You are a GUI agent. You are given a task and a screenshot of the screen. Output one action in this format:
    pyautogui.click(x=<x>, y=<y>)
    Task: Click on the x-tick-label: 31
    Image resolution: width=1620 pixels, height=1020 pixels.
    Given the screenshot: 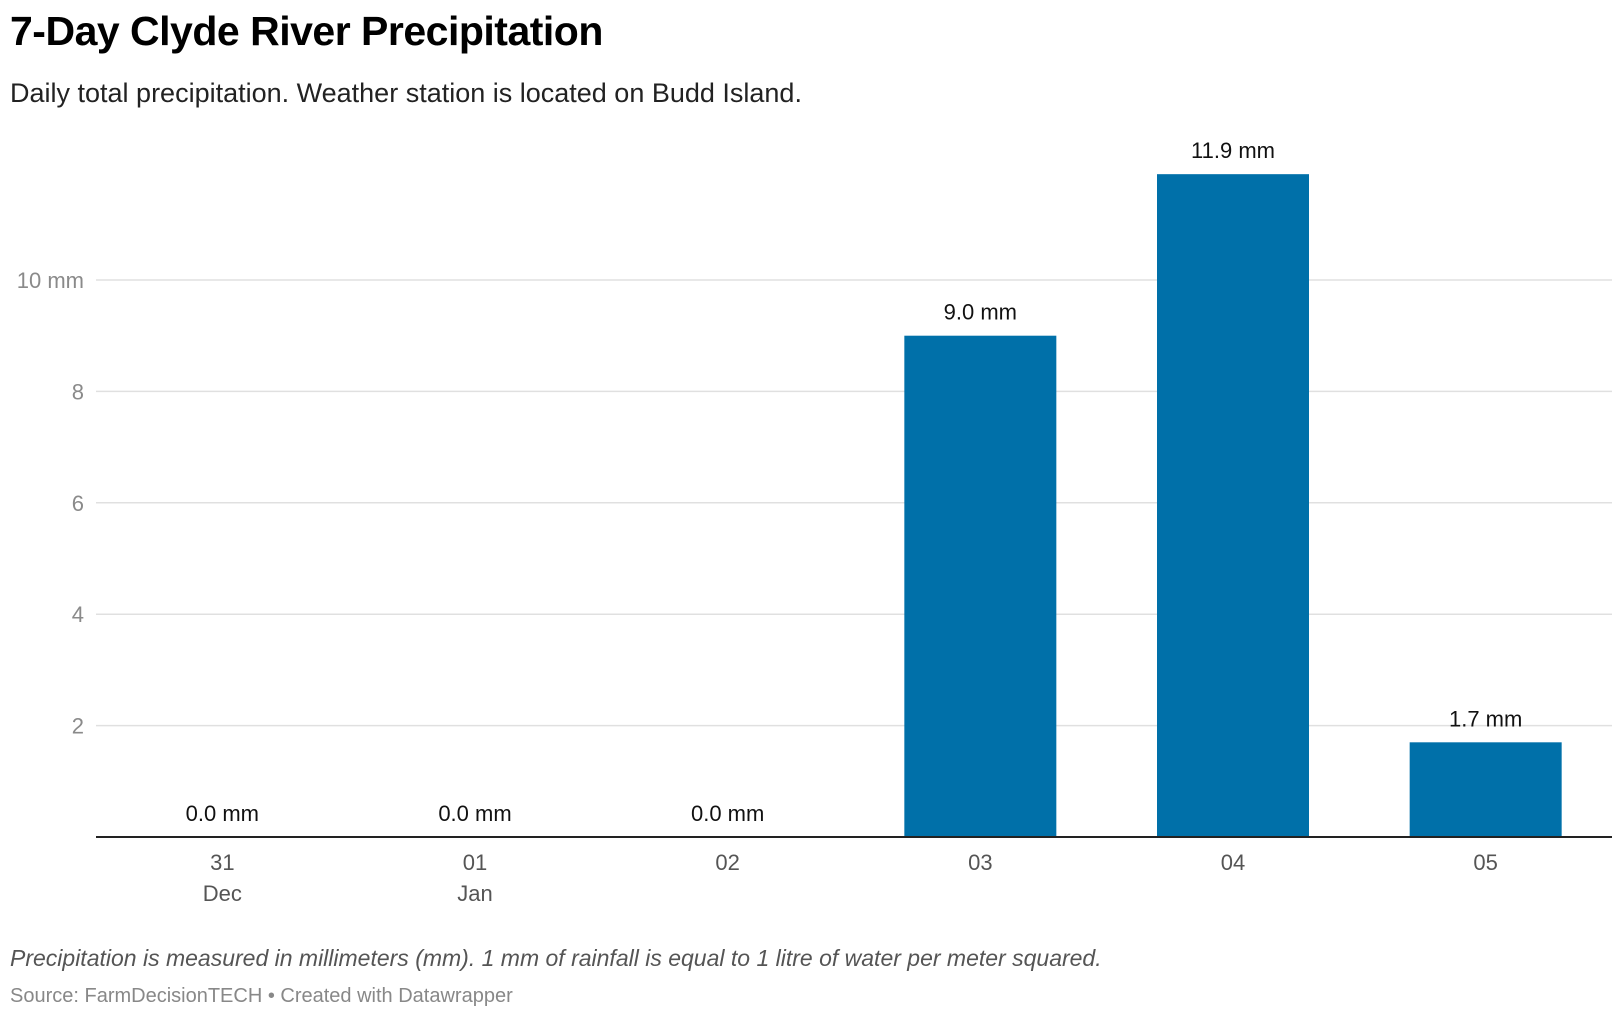 What is the action you would take?
    pyautogui.click(x=222, y=862)
    